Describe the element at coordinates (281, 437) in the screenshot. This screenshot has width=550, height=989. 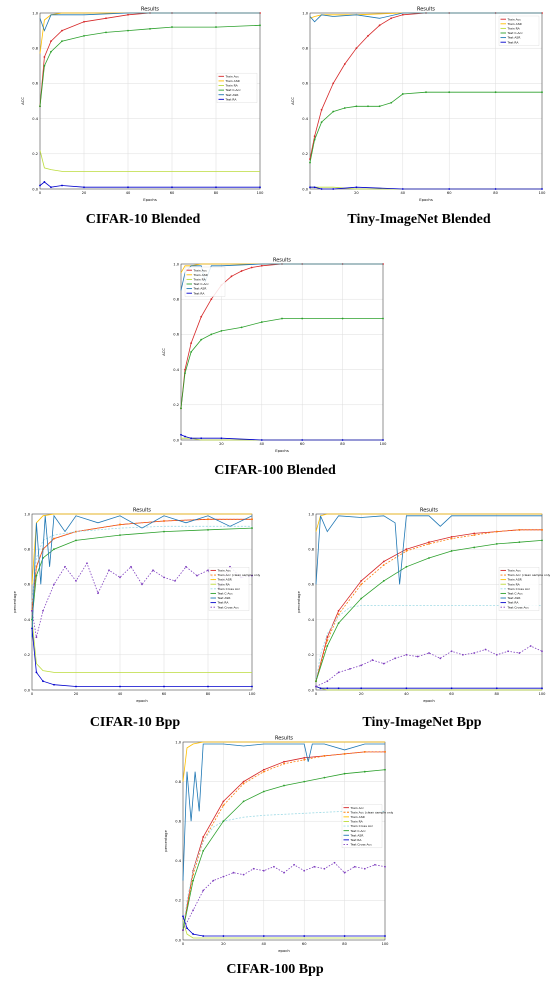
I see `series-line-test-ra` at that location.